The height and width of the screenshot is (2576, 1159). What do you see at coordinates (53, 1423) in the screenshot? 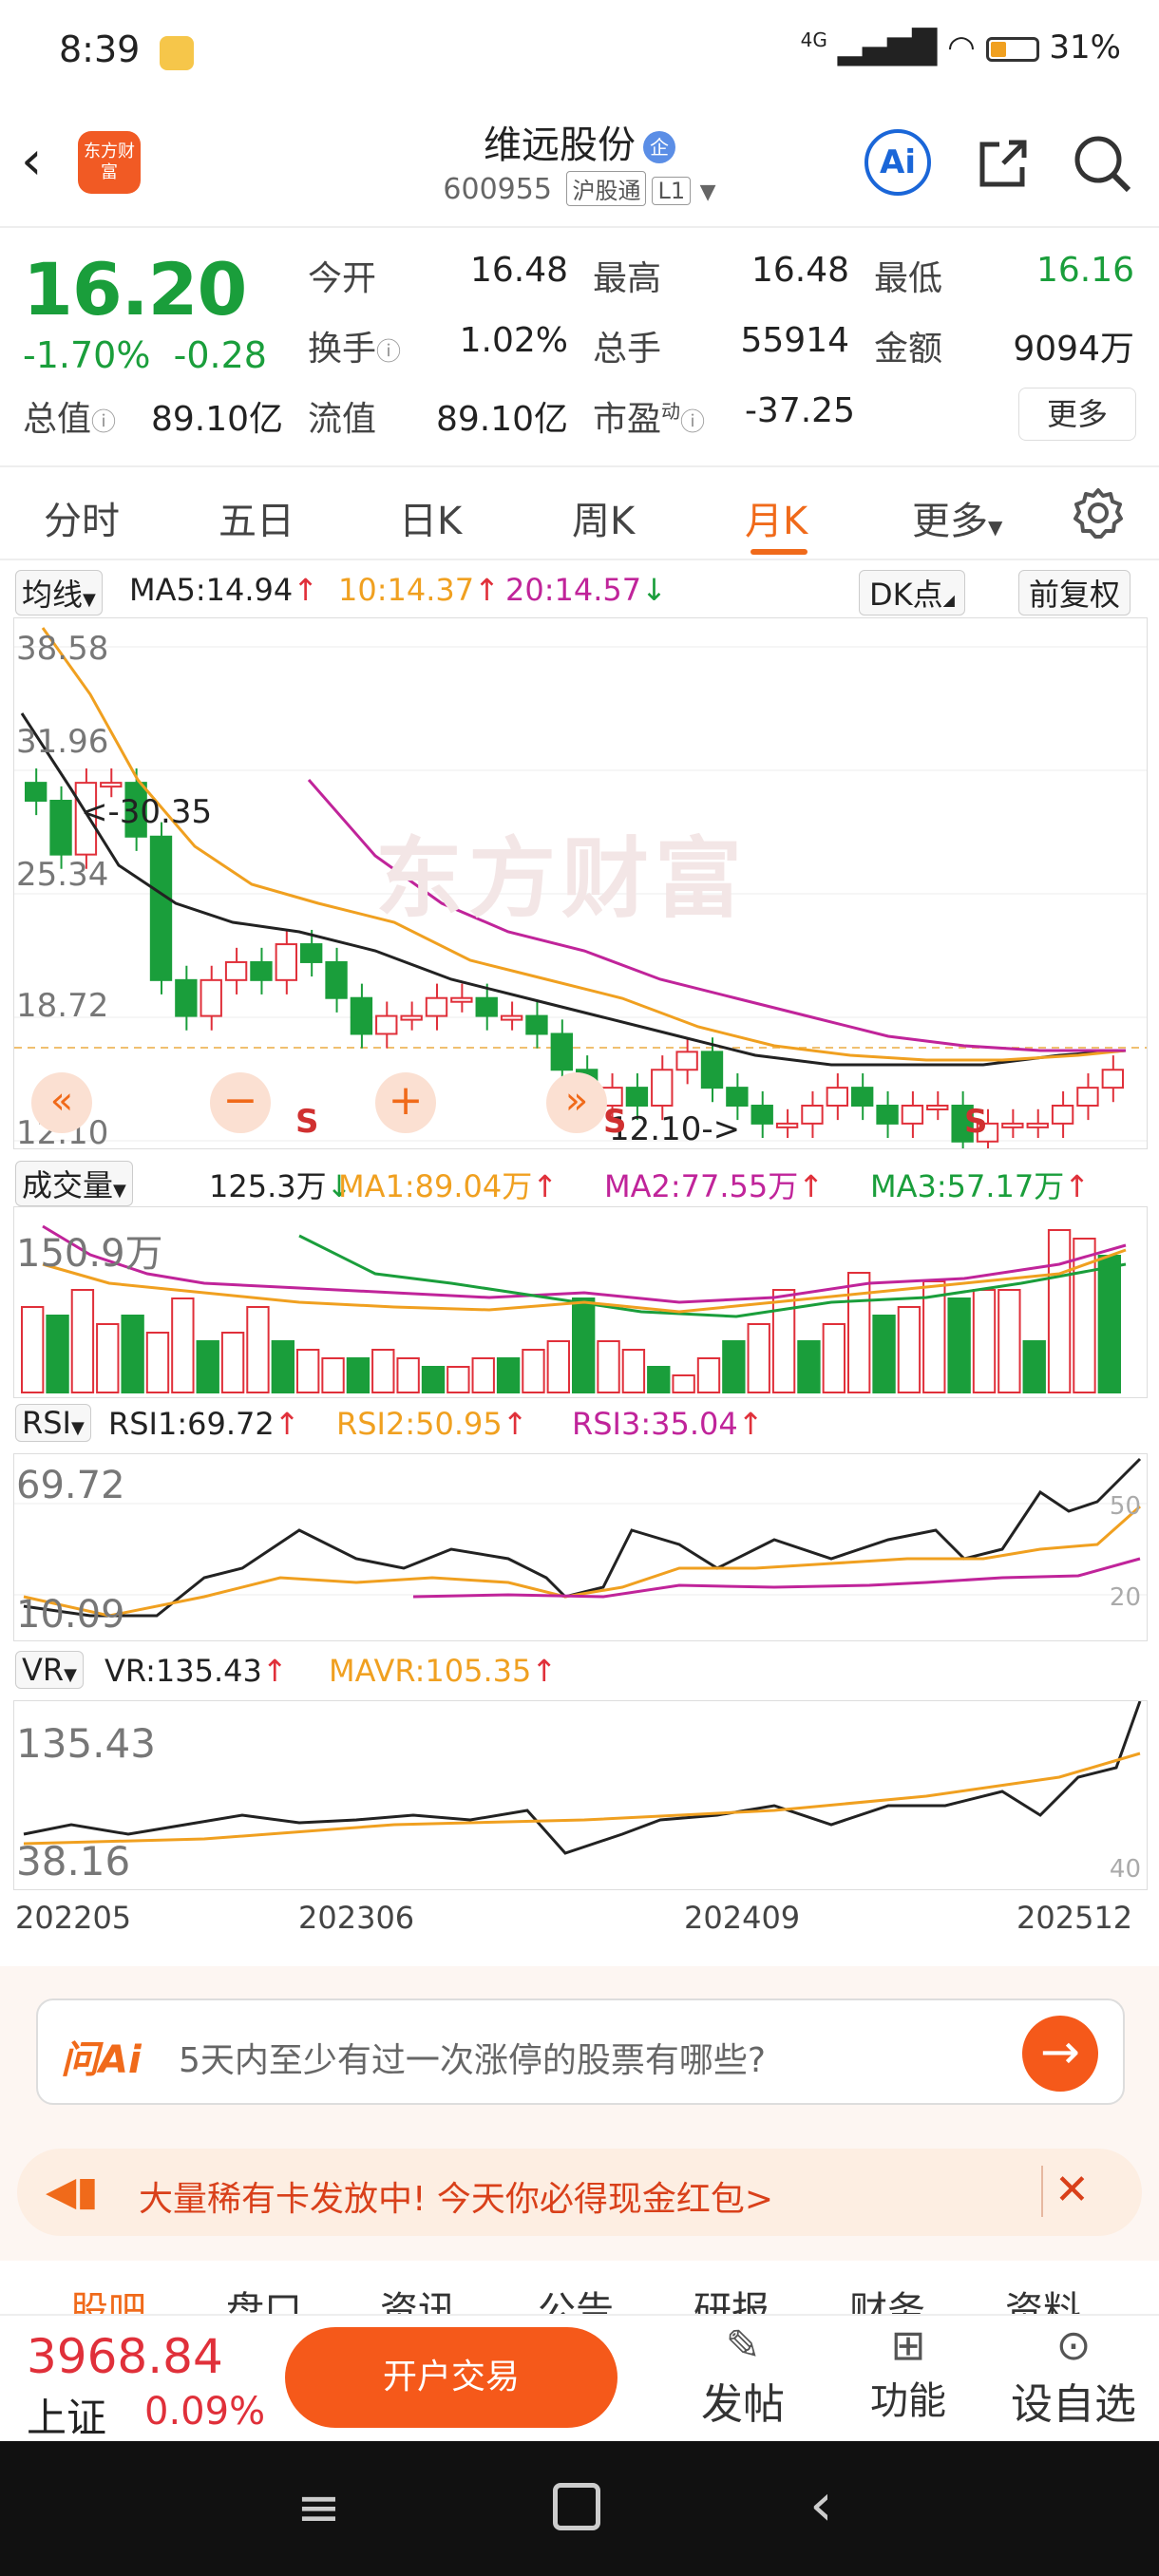
I see `rsi-select: RSI▼` at bounding box center [53, 1423].